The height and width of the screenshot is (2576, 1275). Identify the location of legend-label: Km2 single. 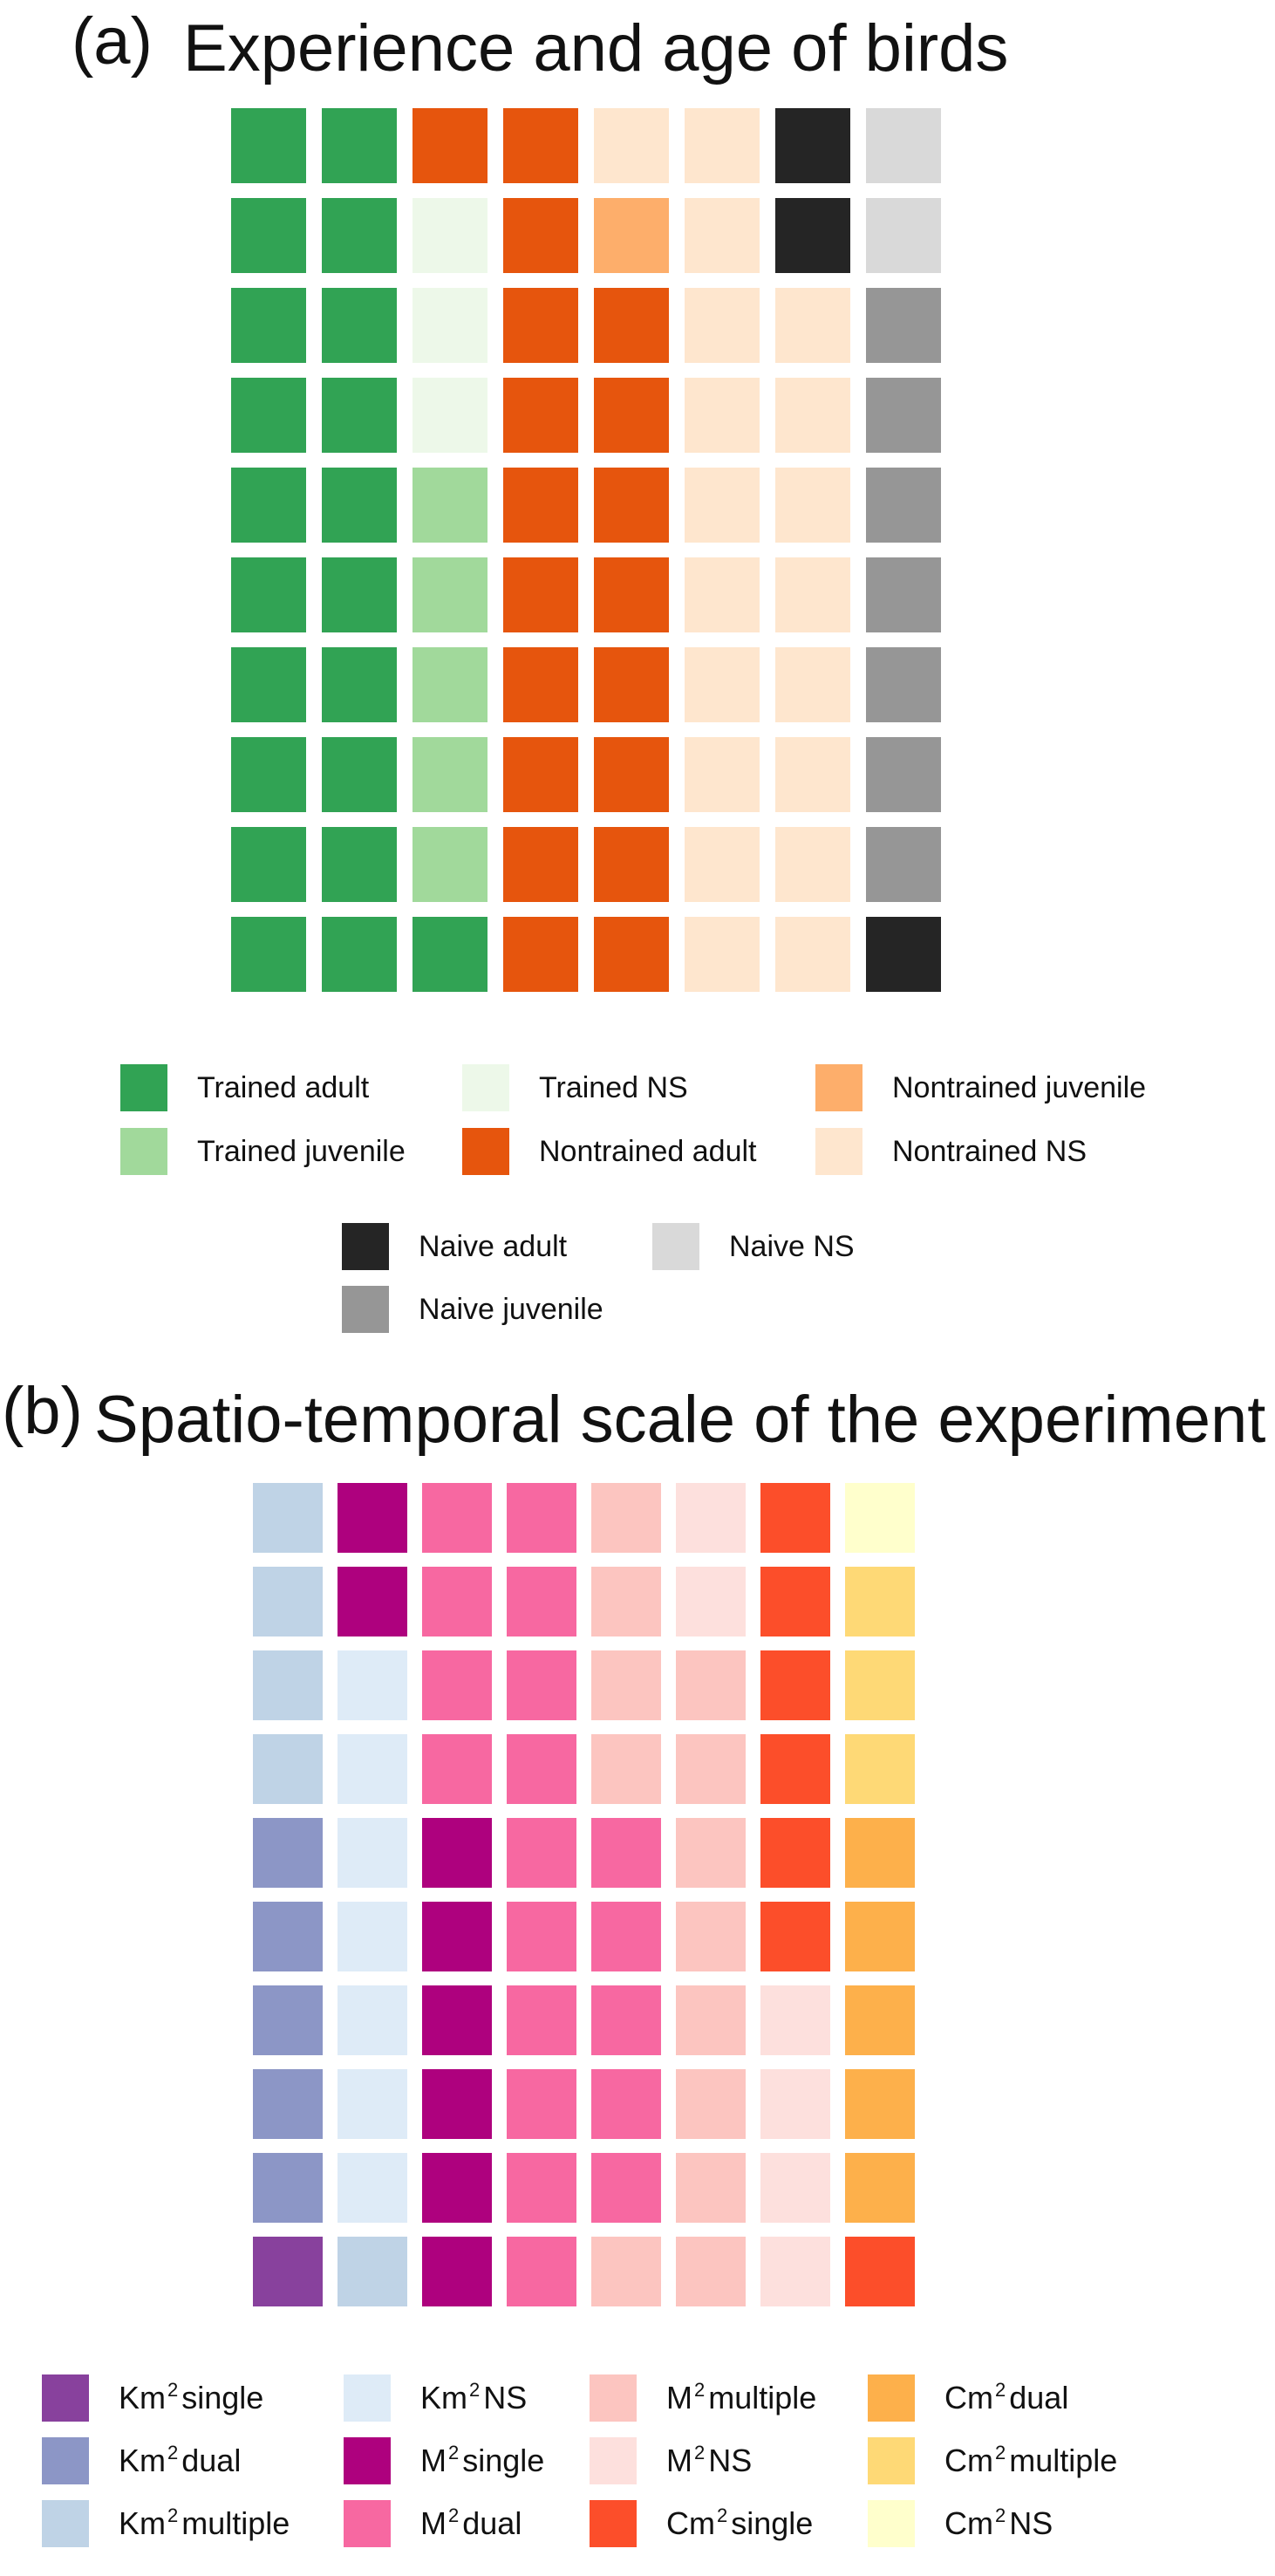
(191, 2398).